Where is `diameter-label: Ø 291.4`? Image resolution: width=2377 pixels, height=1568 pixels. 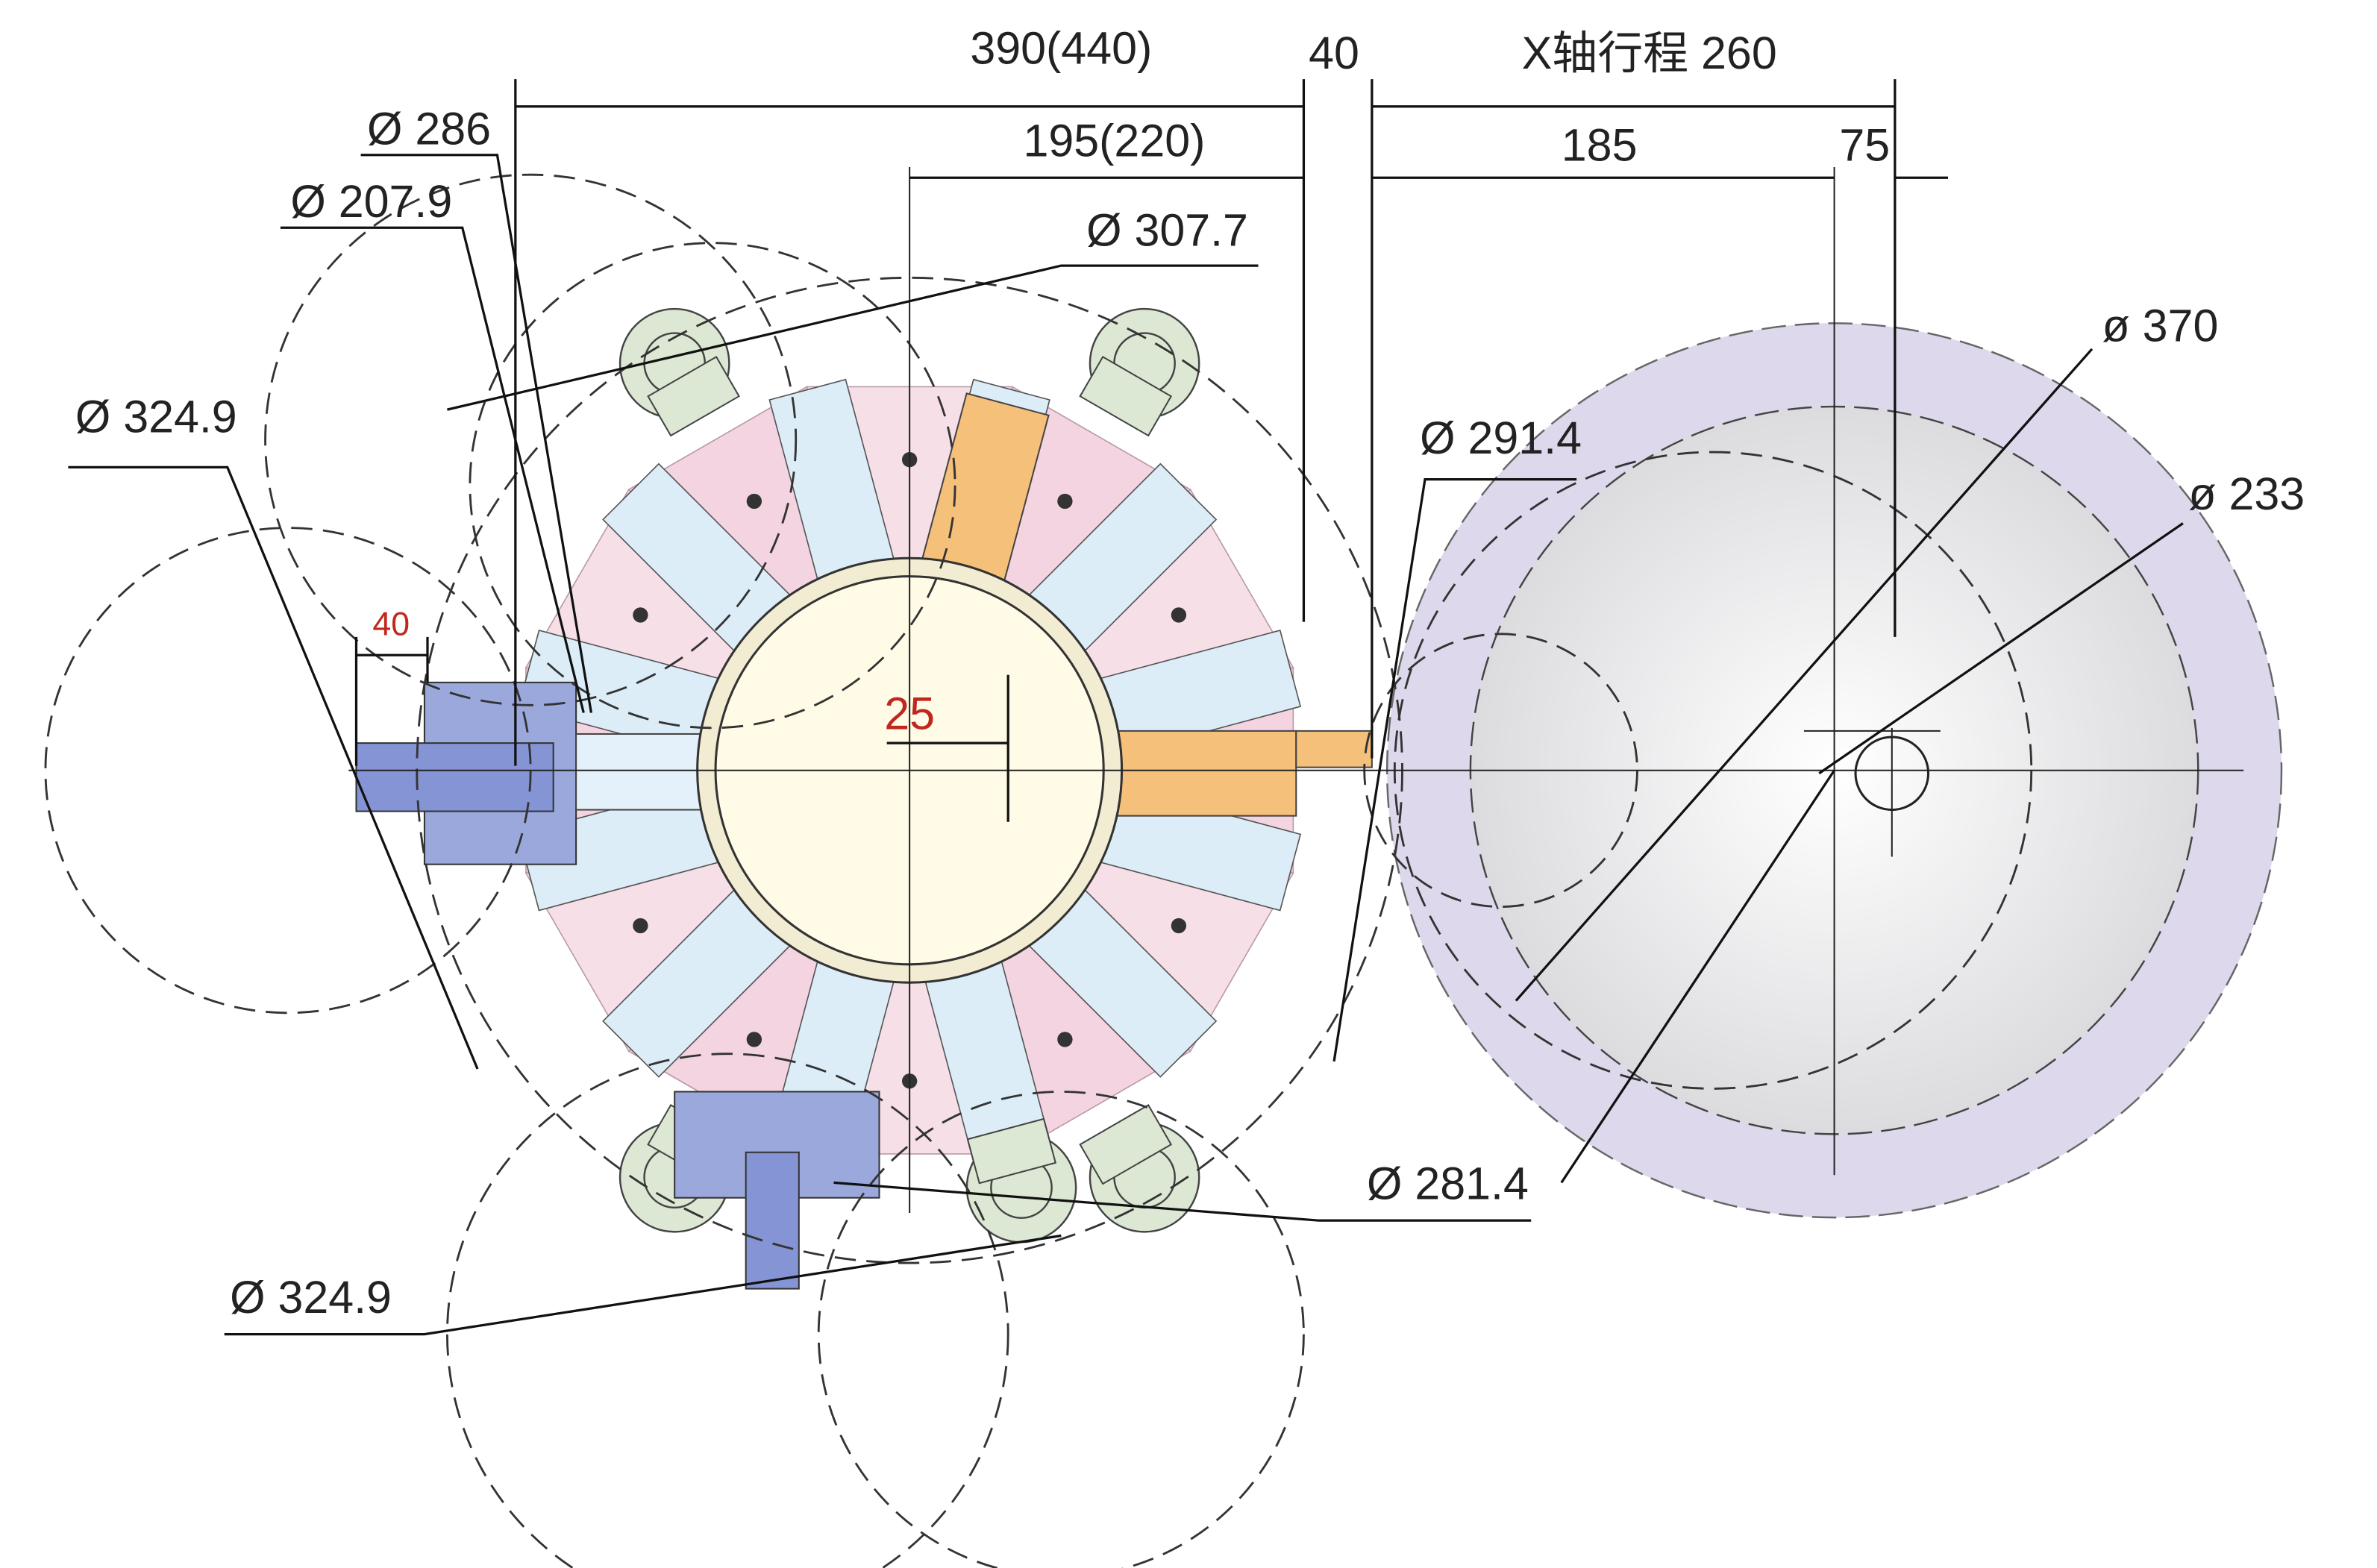 diameter-label: Ø 291.4 is located at coordinates (1501, 438).